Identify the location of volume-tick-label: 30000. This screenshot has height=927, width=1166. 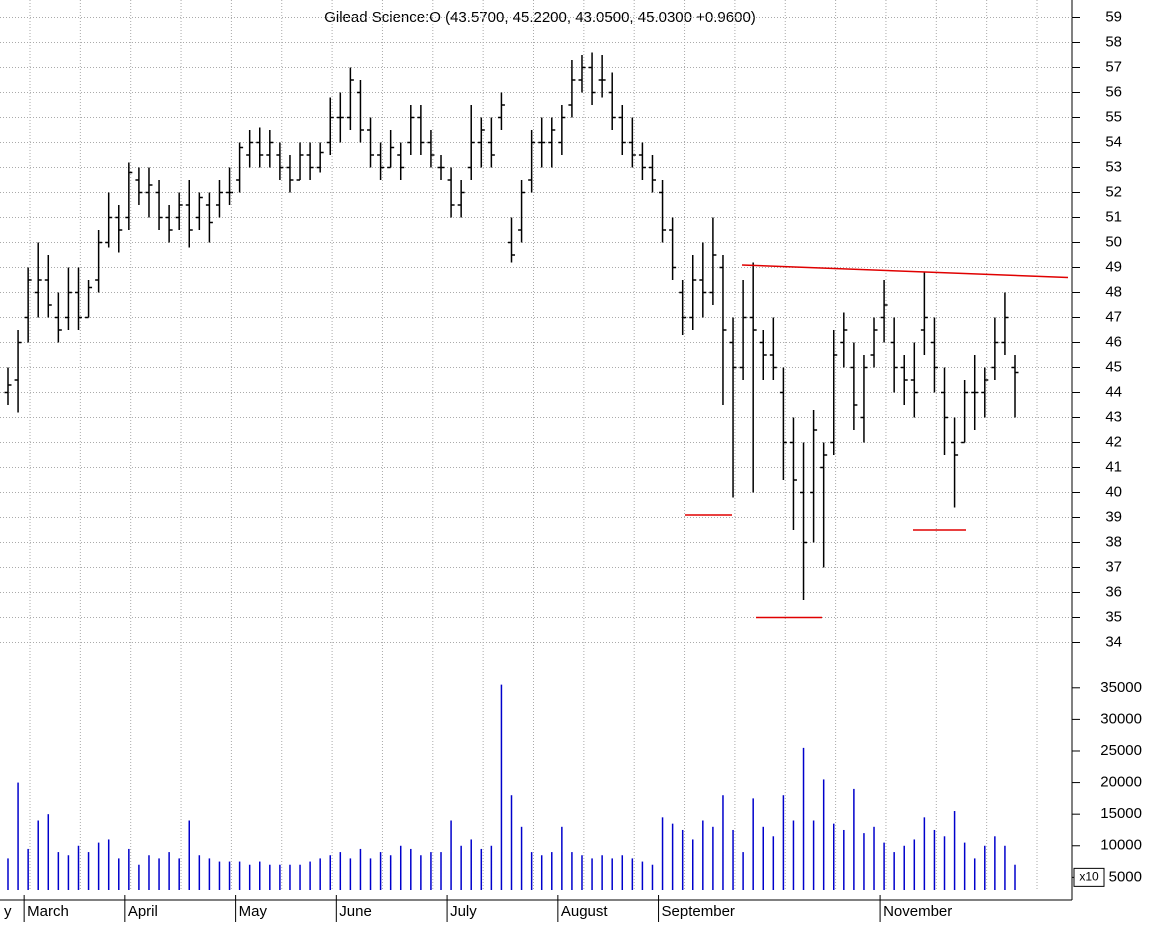
(1121, 718).